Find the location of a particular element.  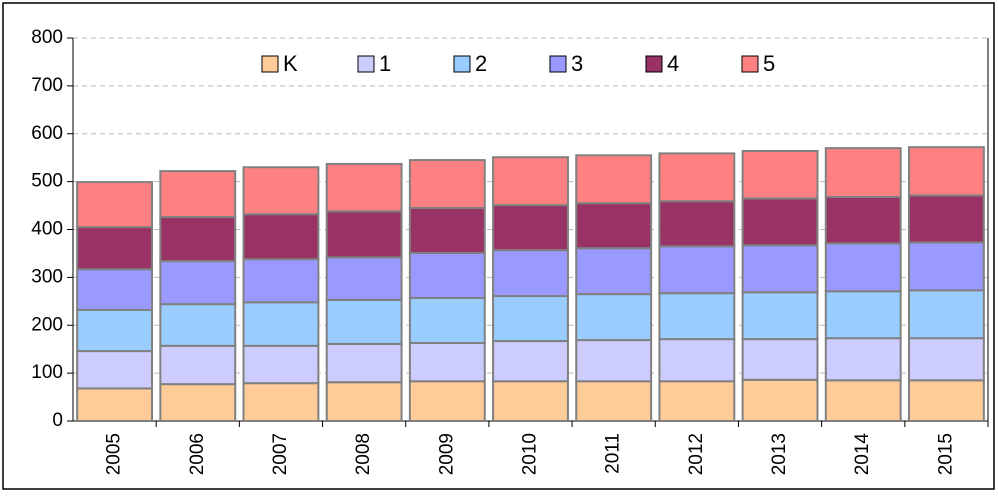

legend-label: 5 is located at coordinates (769, 63).